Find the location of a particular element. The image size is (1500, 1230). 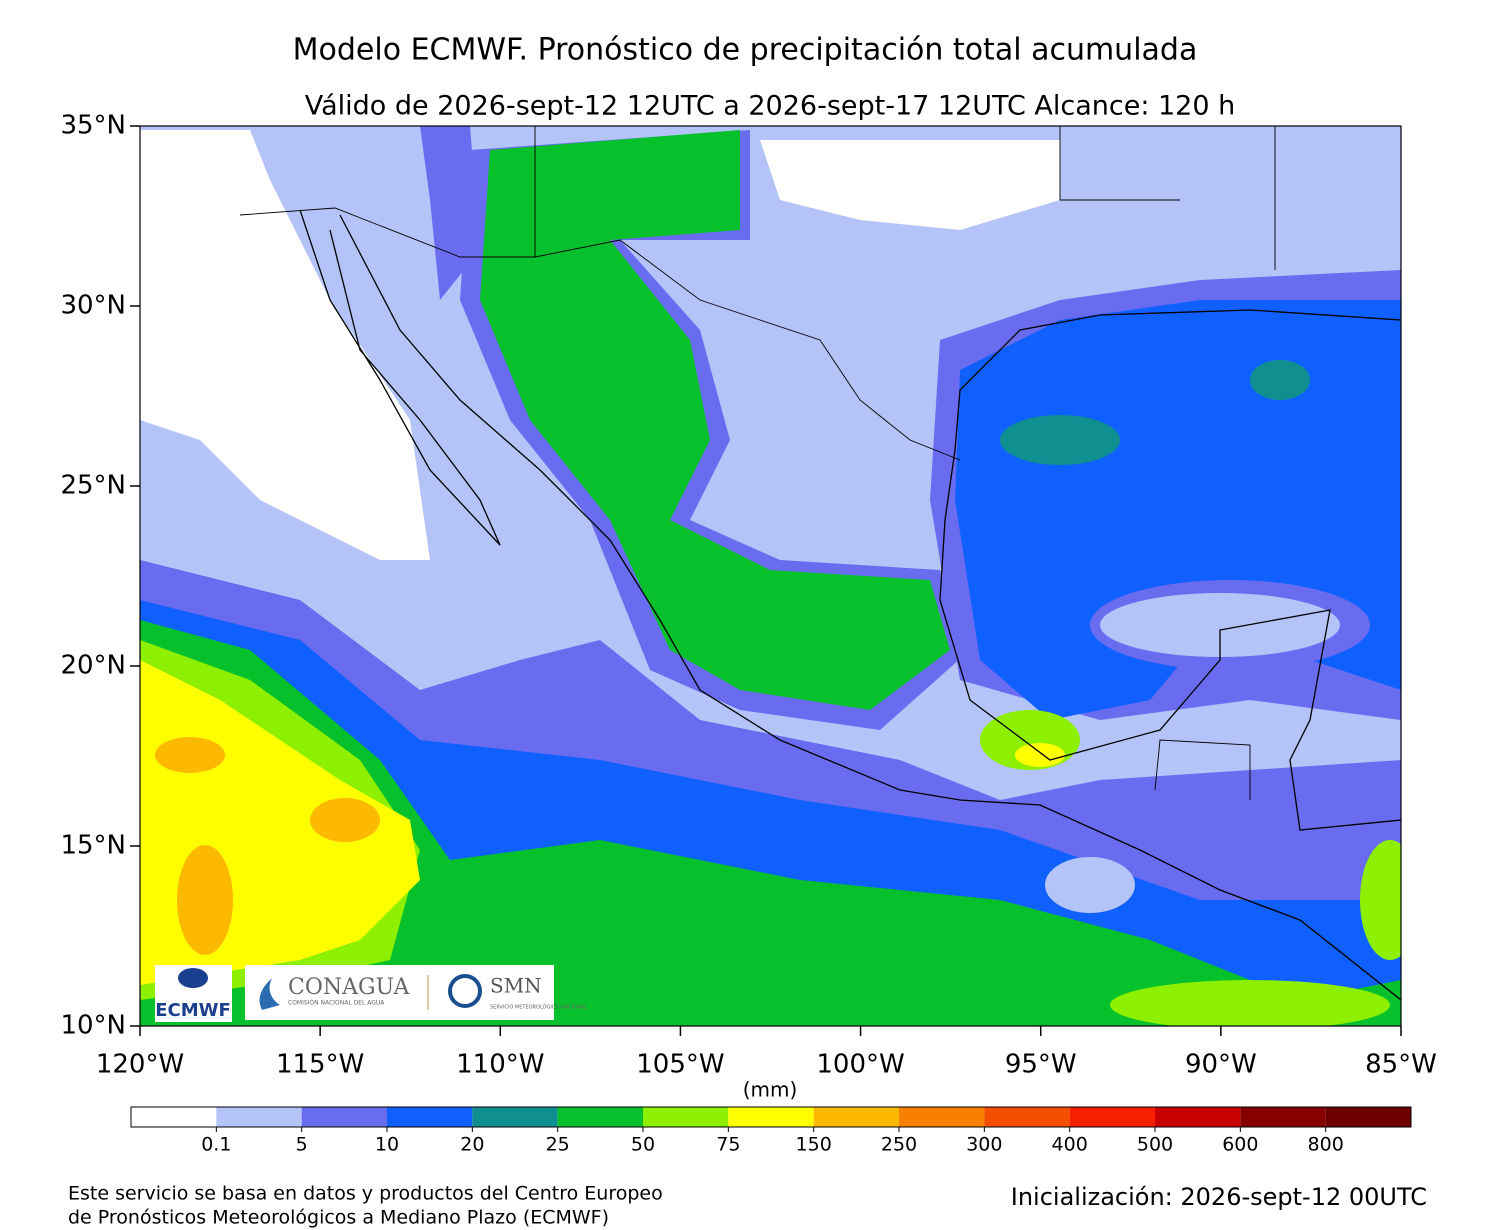

lat-label: 30°N is located at coordinates (93, 306).